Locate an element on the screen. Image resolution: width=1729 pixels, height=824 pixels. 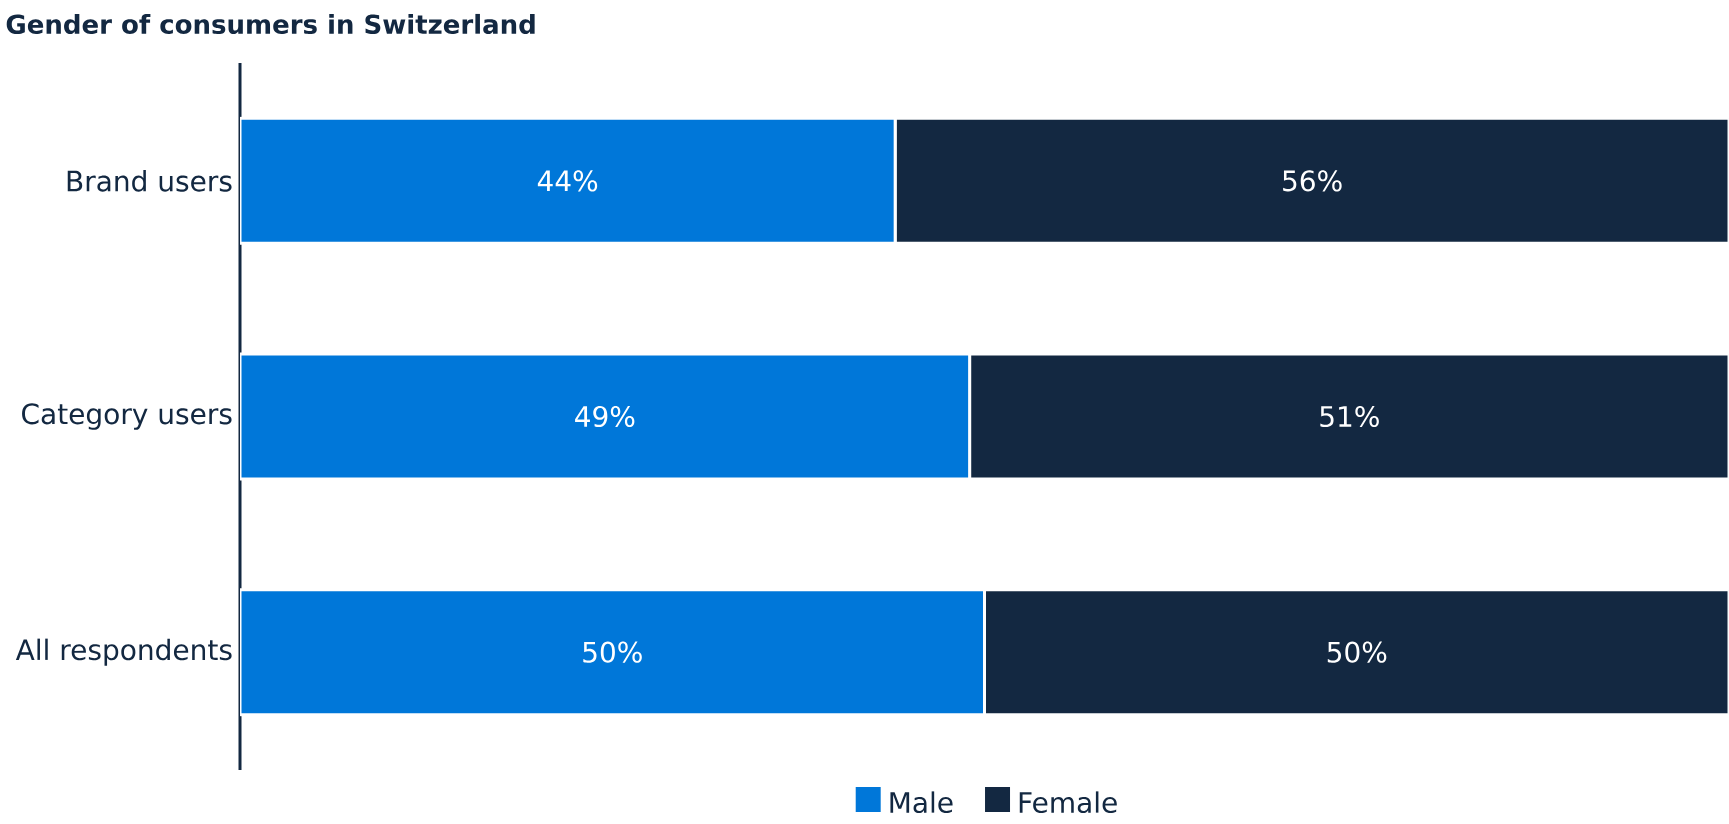
y-tick-label: Category users is located at coordinates (127, 417).